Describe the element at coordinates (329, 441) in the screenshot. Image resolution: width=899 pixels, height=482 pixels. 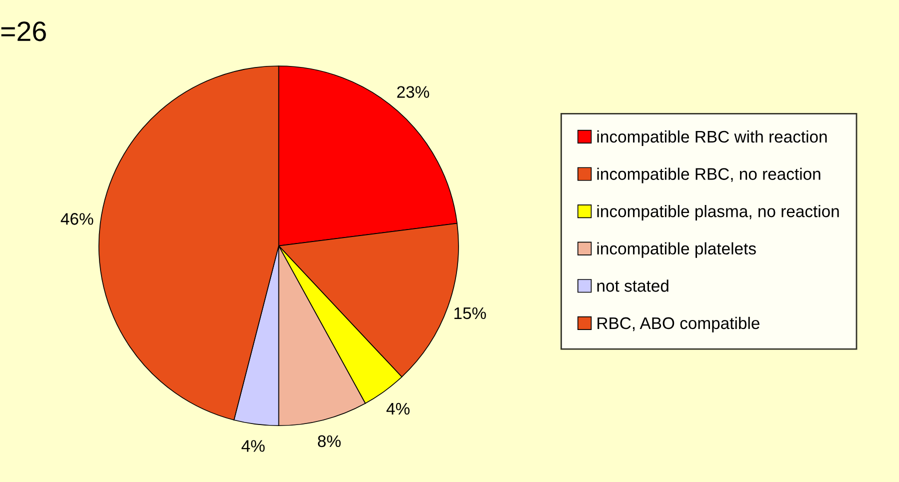
I see `data-label: 8%` at that location.